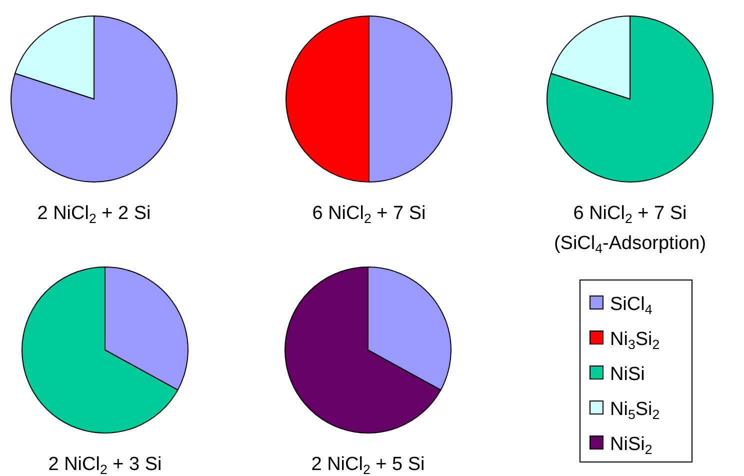  Describe the element at coordinates (368, 465) in the screenshot. I see `text: 2 NiCl$_{2}$ + 5 Si` at that location.